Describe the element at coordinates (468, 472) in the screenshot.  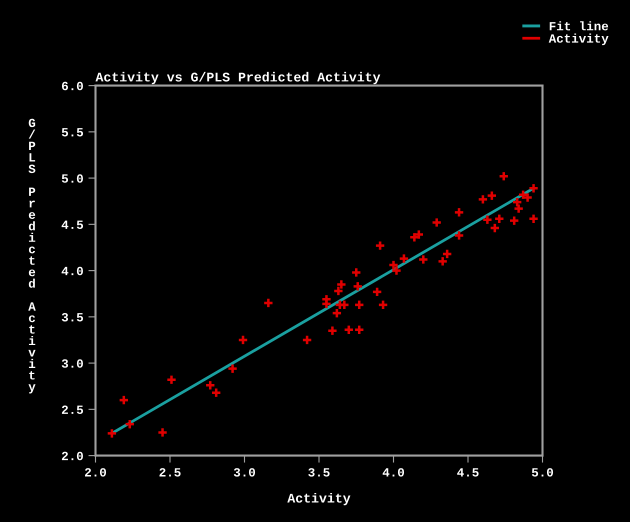
I see `x-tick-label: 4.5` at that location.